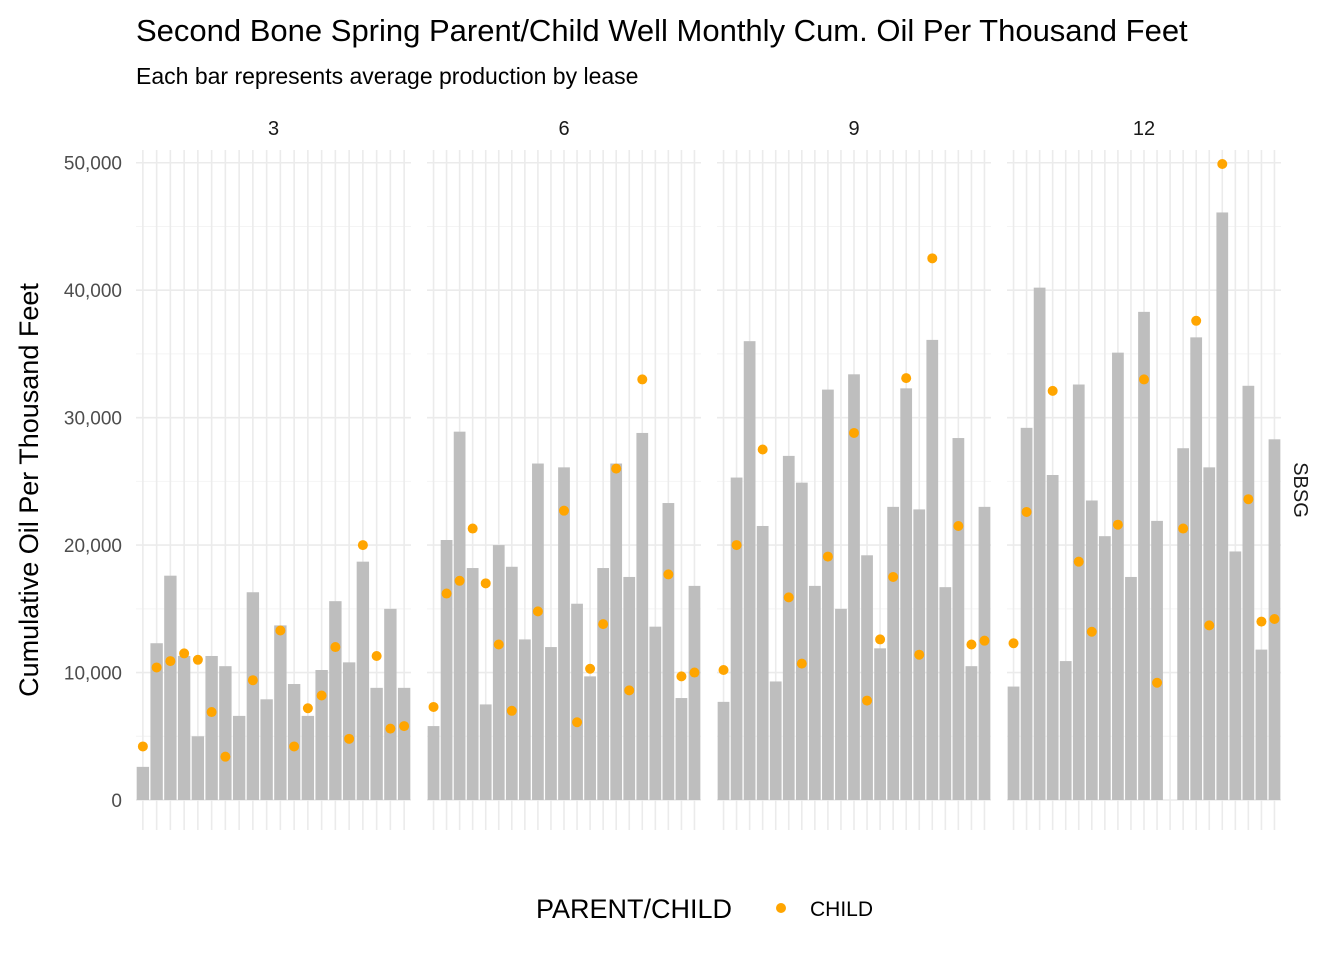  I want to click on y-tick-label: 20,000, so click(93, 546).